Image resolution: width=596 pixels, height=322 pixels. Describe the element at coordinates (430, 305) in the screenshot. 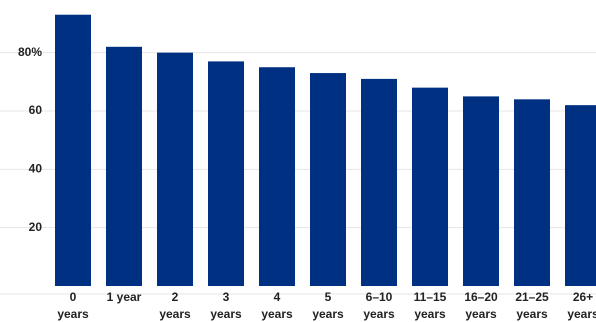

I see `x-tick-label: 11–15 years` at that location.